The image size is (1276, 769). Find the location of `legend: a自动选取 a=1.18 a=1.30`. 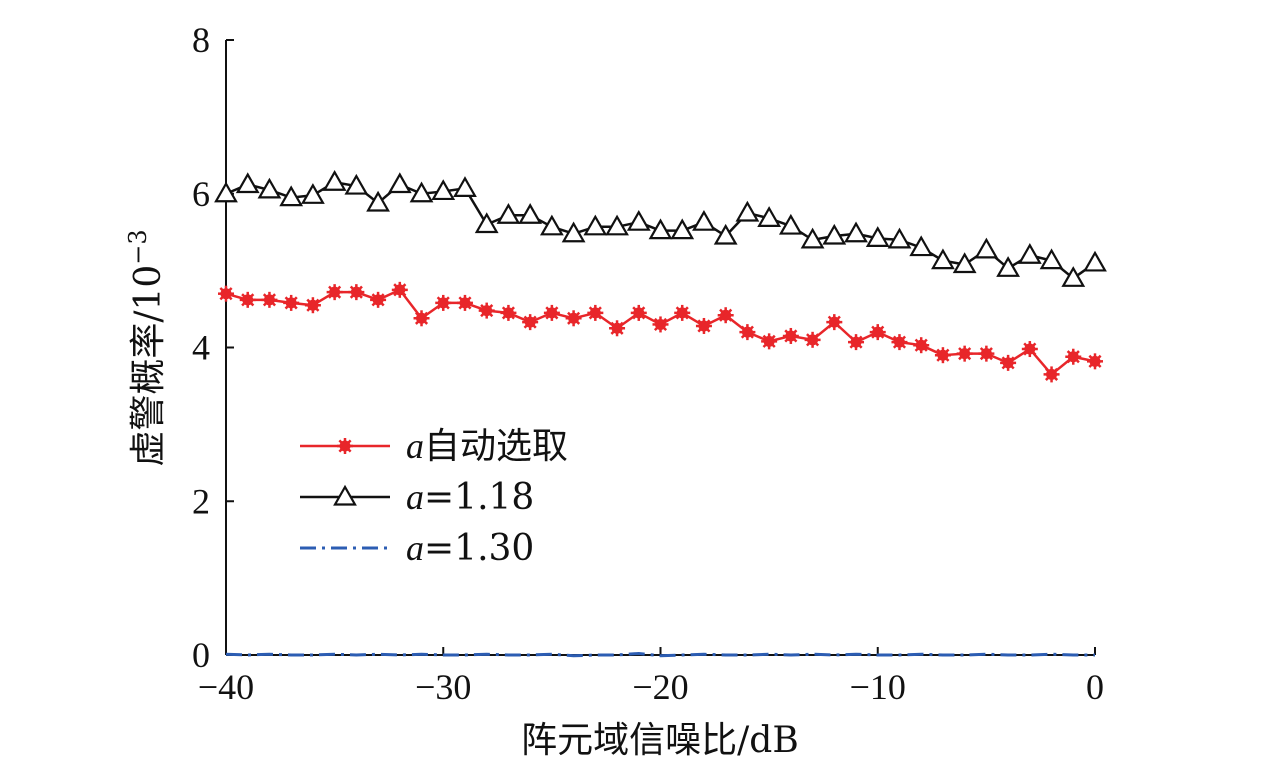

legend: a自动选取 a=1.18 a=1.30 is located at coordinates (434, 497).